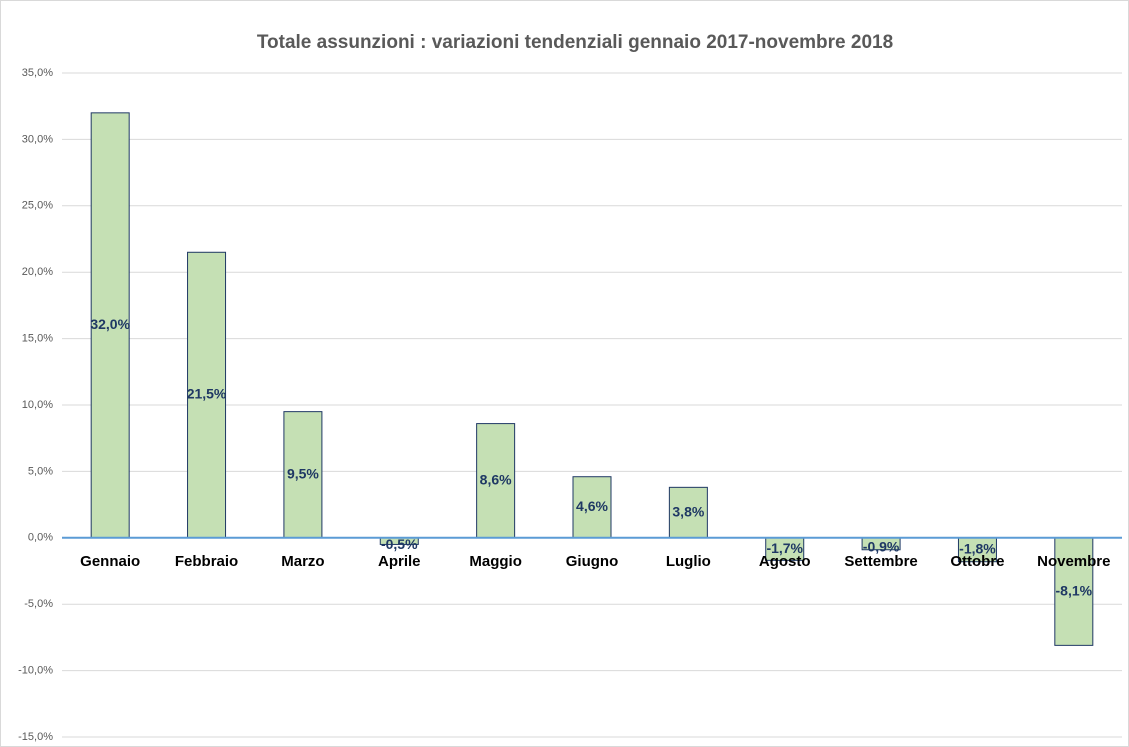  I want to click on value-label: 4,6%, so click(592, 506).